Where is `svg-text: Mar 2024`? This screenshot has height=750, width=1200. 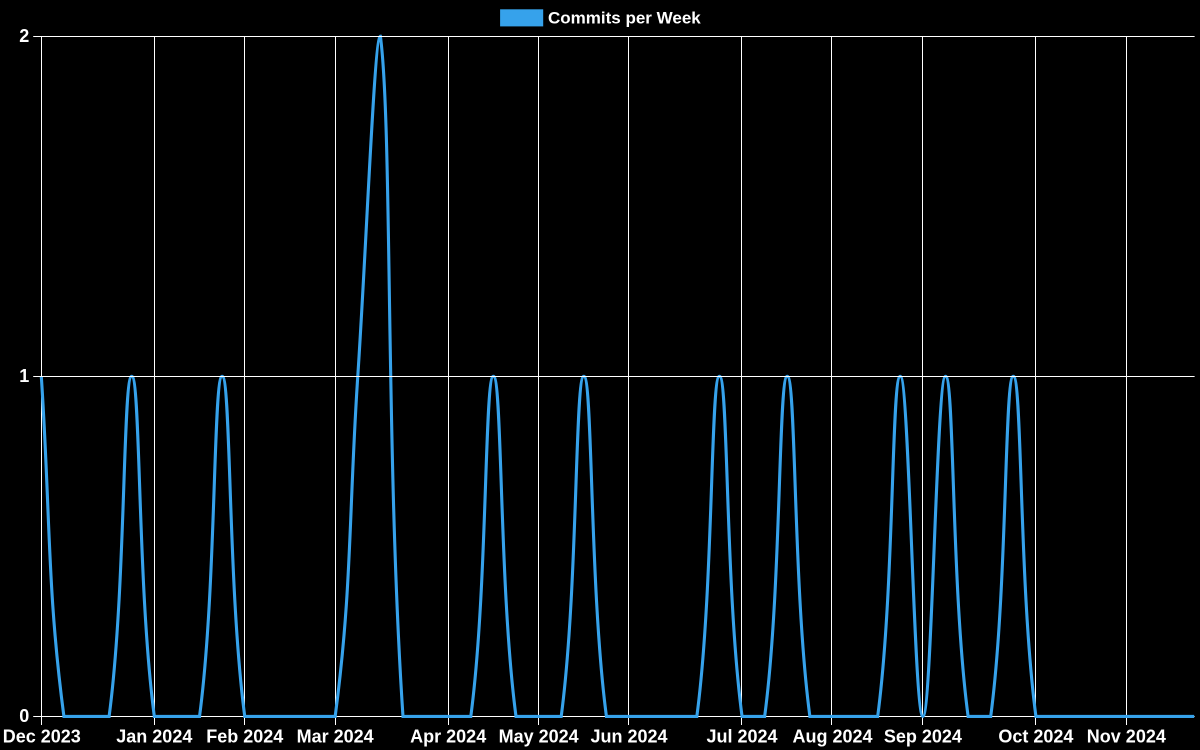 svg-text: Mar 2024 is located at coordinates (335, 737).